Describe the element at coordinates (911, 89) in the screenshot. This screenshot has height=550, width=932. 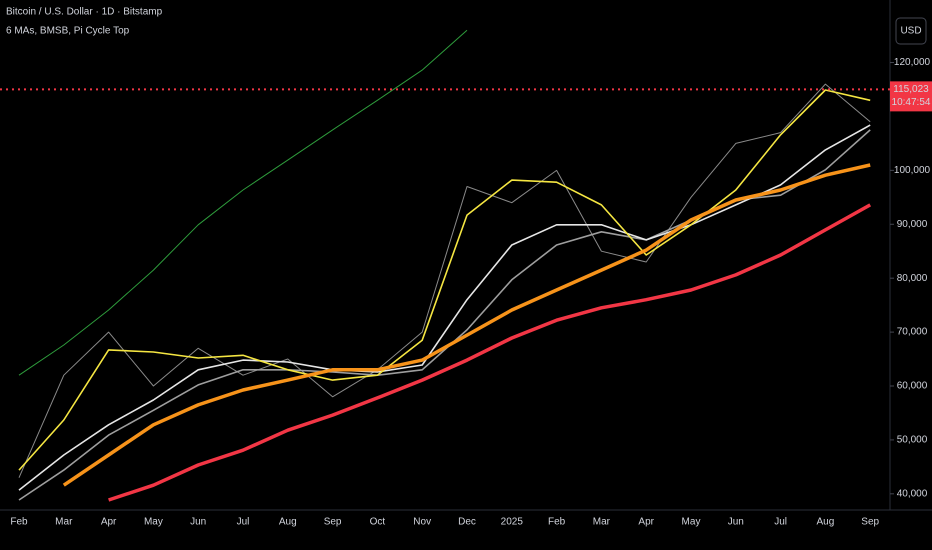
I see `last-price-label: 115,023` at that location.